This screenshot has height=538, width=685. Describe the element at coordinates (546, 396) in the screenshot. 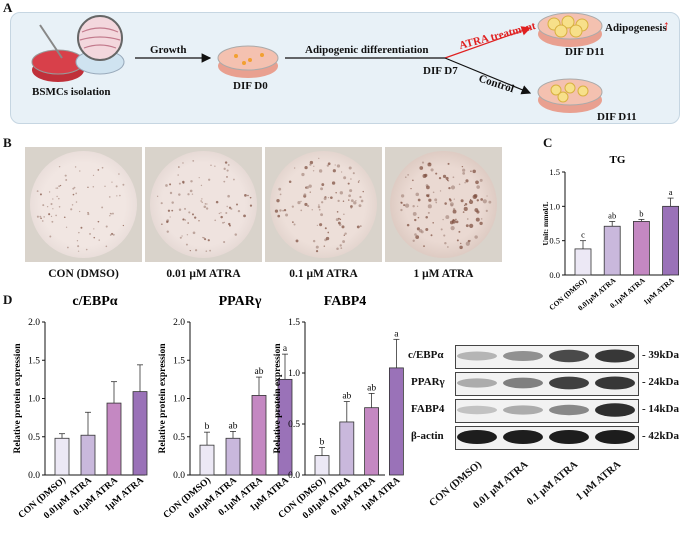

I see `wb-bands` at that location.